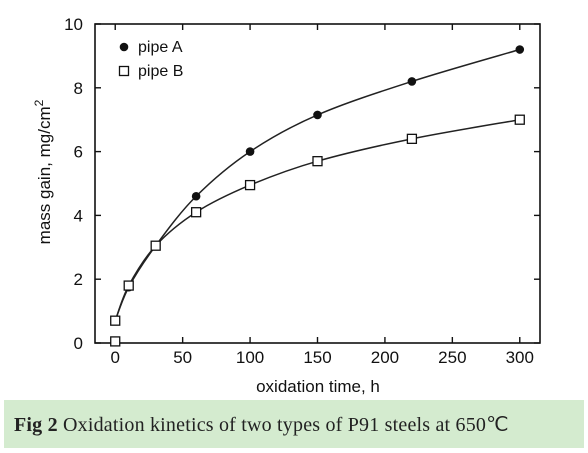  What do you see at coordinates (78, 343) in the screenshot?
I see `y-tick-label: 0` at bounding box center [78, 343].